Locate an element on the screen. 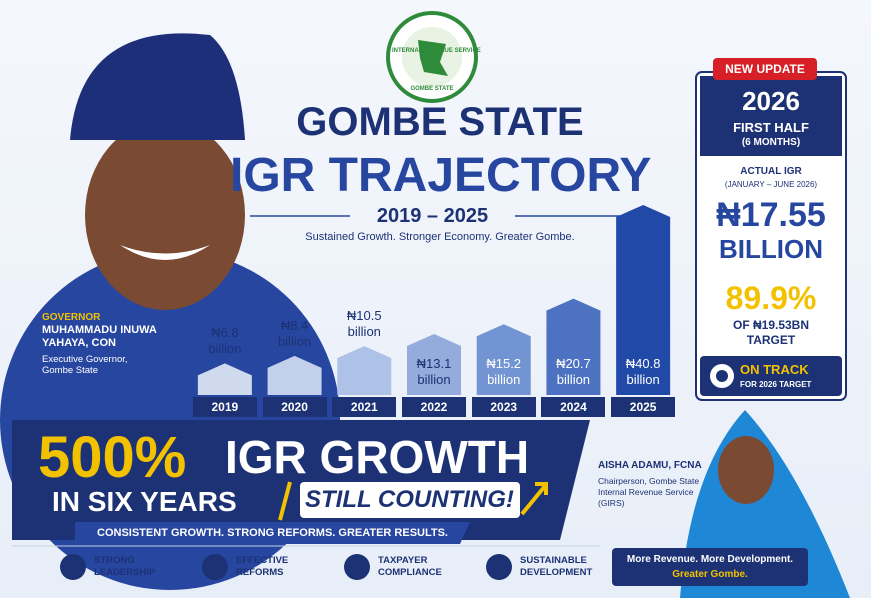  governor-smile is located at coordinates (165, 252).